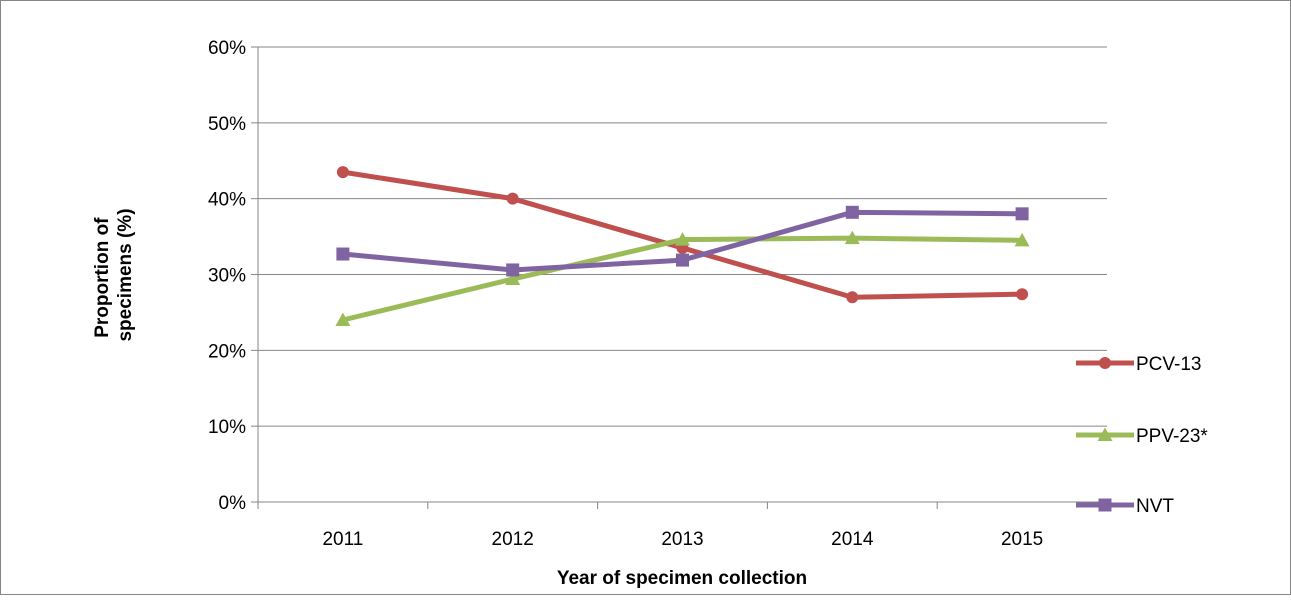 The image size is (1291, 600). I want to click on x-tick-label: 2011, so click(342, 539).